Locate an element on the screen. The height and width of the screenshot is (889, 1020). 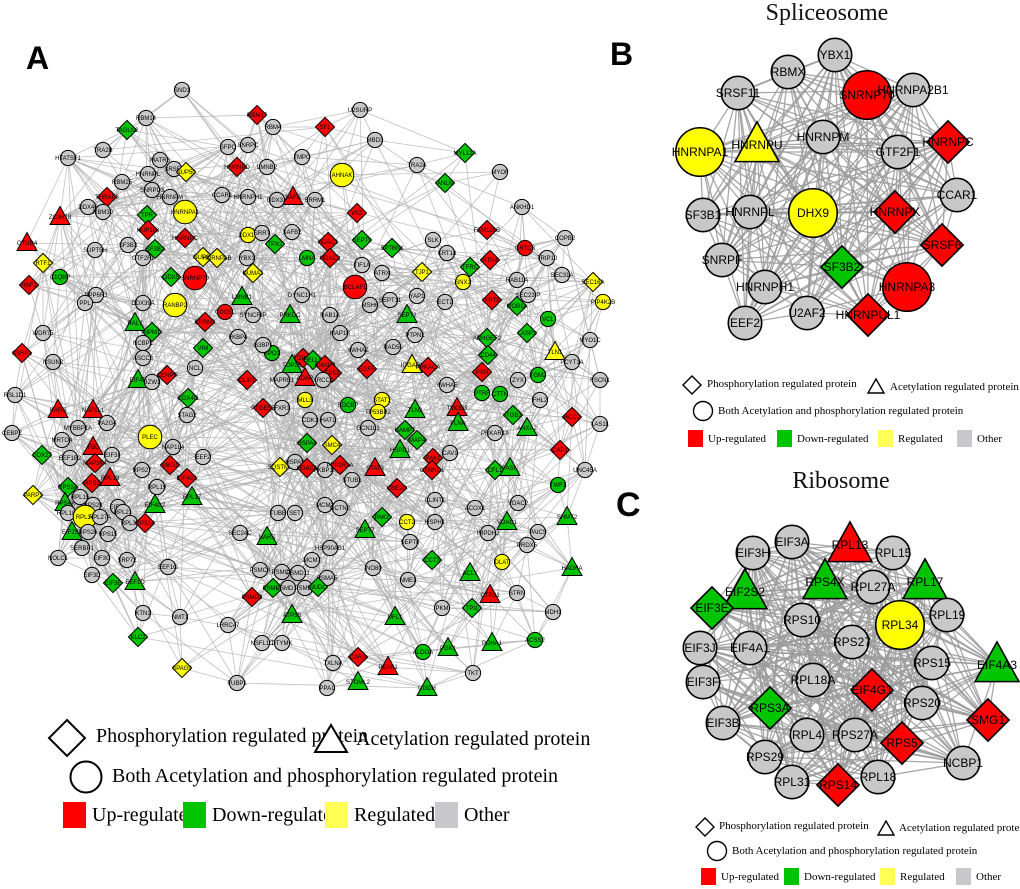
network-node: SET is located at coordinates (295, 513).